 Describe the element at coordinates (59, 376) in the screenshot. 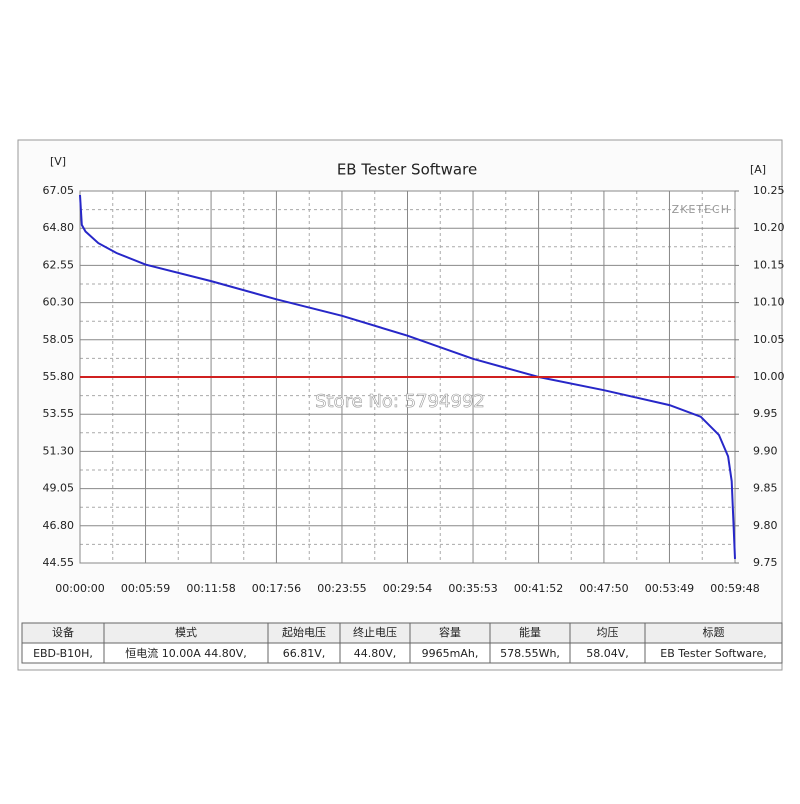

I see `y-tick-label: 55.80` at that location.